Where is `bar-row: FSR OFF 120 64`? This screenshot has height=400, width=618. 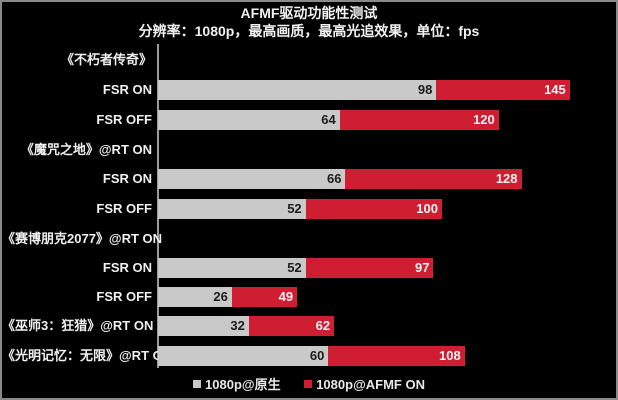 bar-row: FSR OFF 120 64 is located at coordinates (309, 120).